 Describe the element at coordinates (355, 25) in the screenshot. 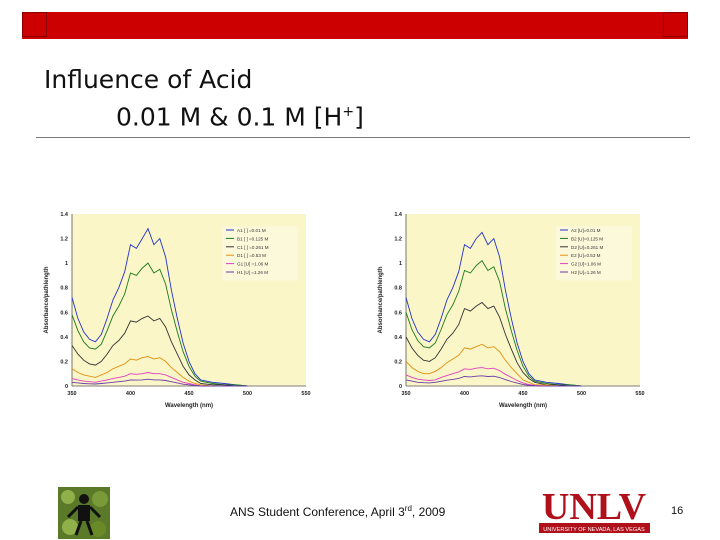

I see `header-bar` at that location.